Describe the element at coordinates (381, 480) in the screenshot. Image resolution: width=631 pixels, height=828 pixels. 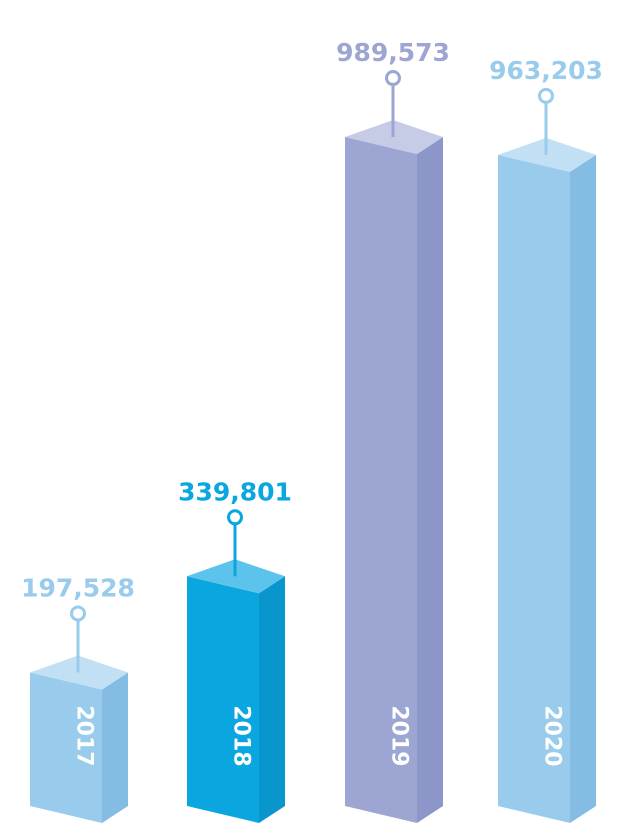
I see `bar-face-2019` at that location.